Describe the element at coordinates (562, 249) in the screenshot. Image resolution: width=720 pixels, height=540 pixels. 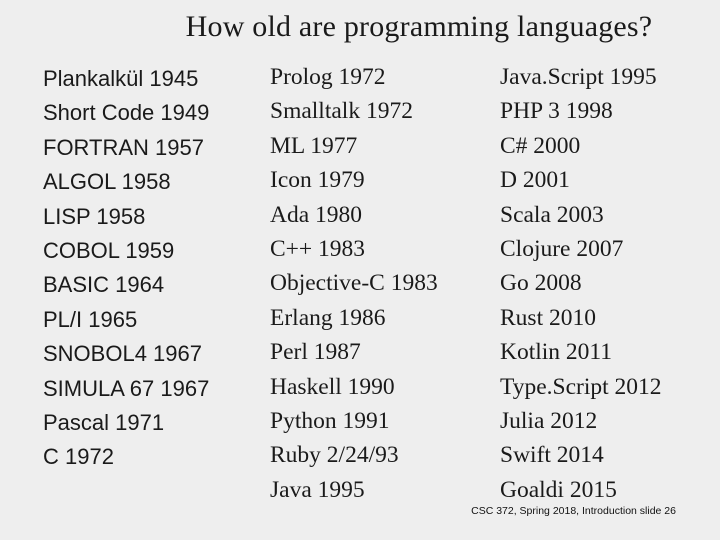
I see `language-entry: Clojure 2007` at that location.